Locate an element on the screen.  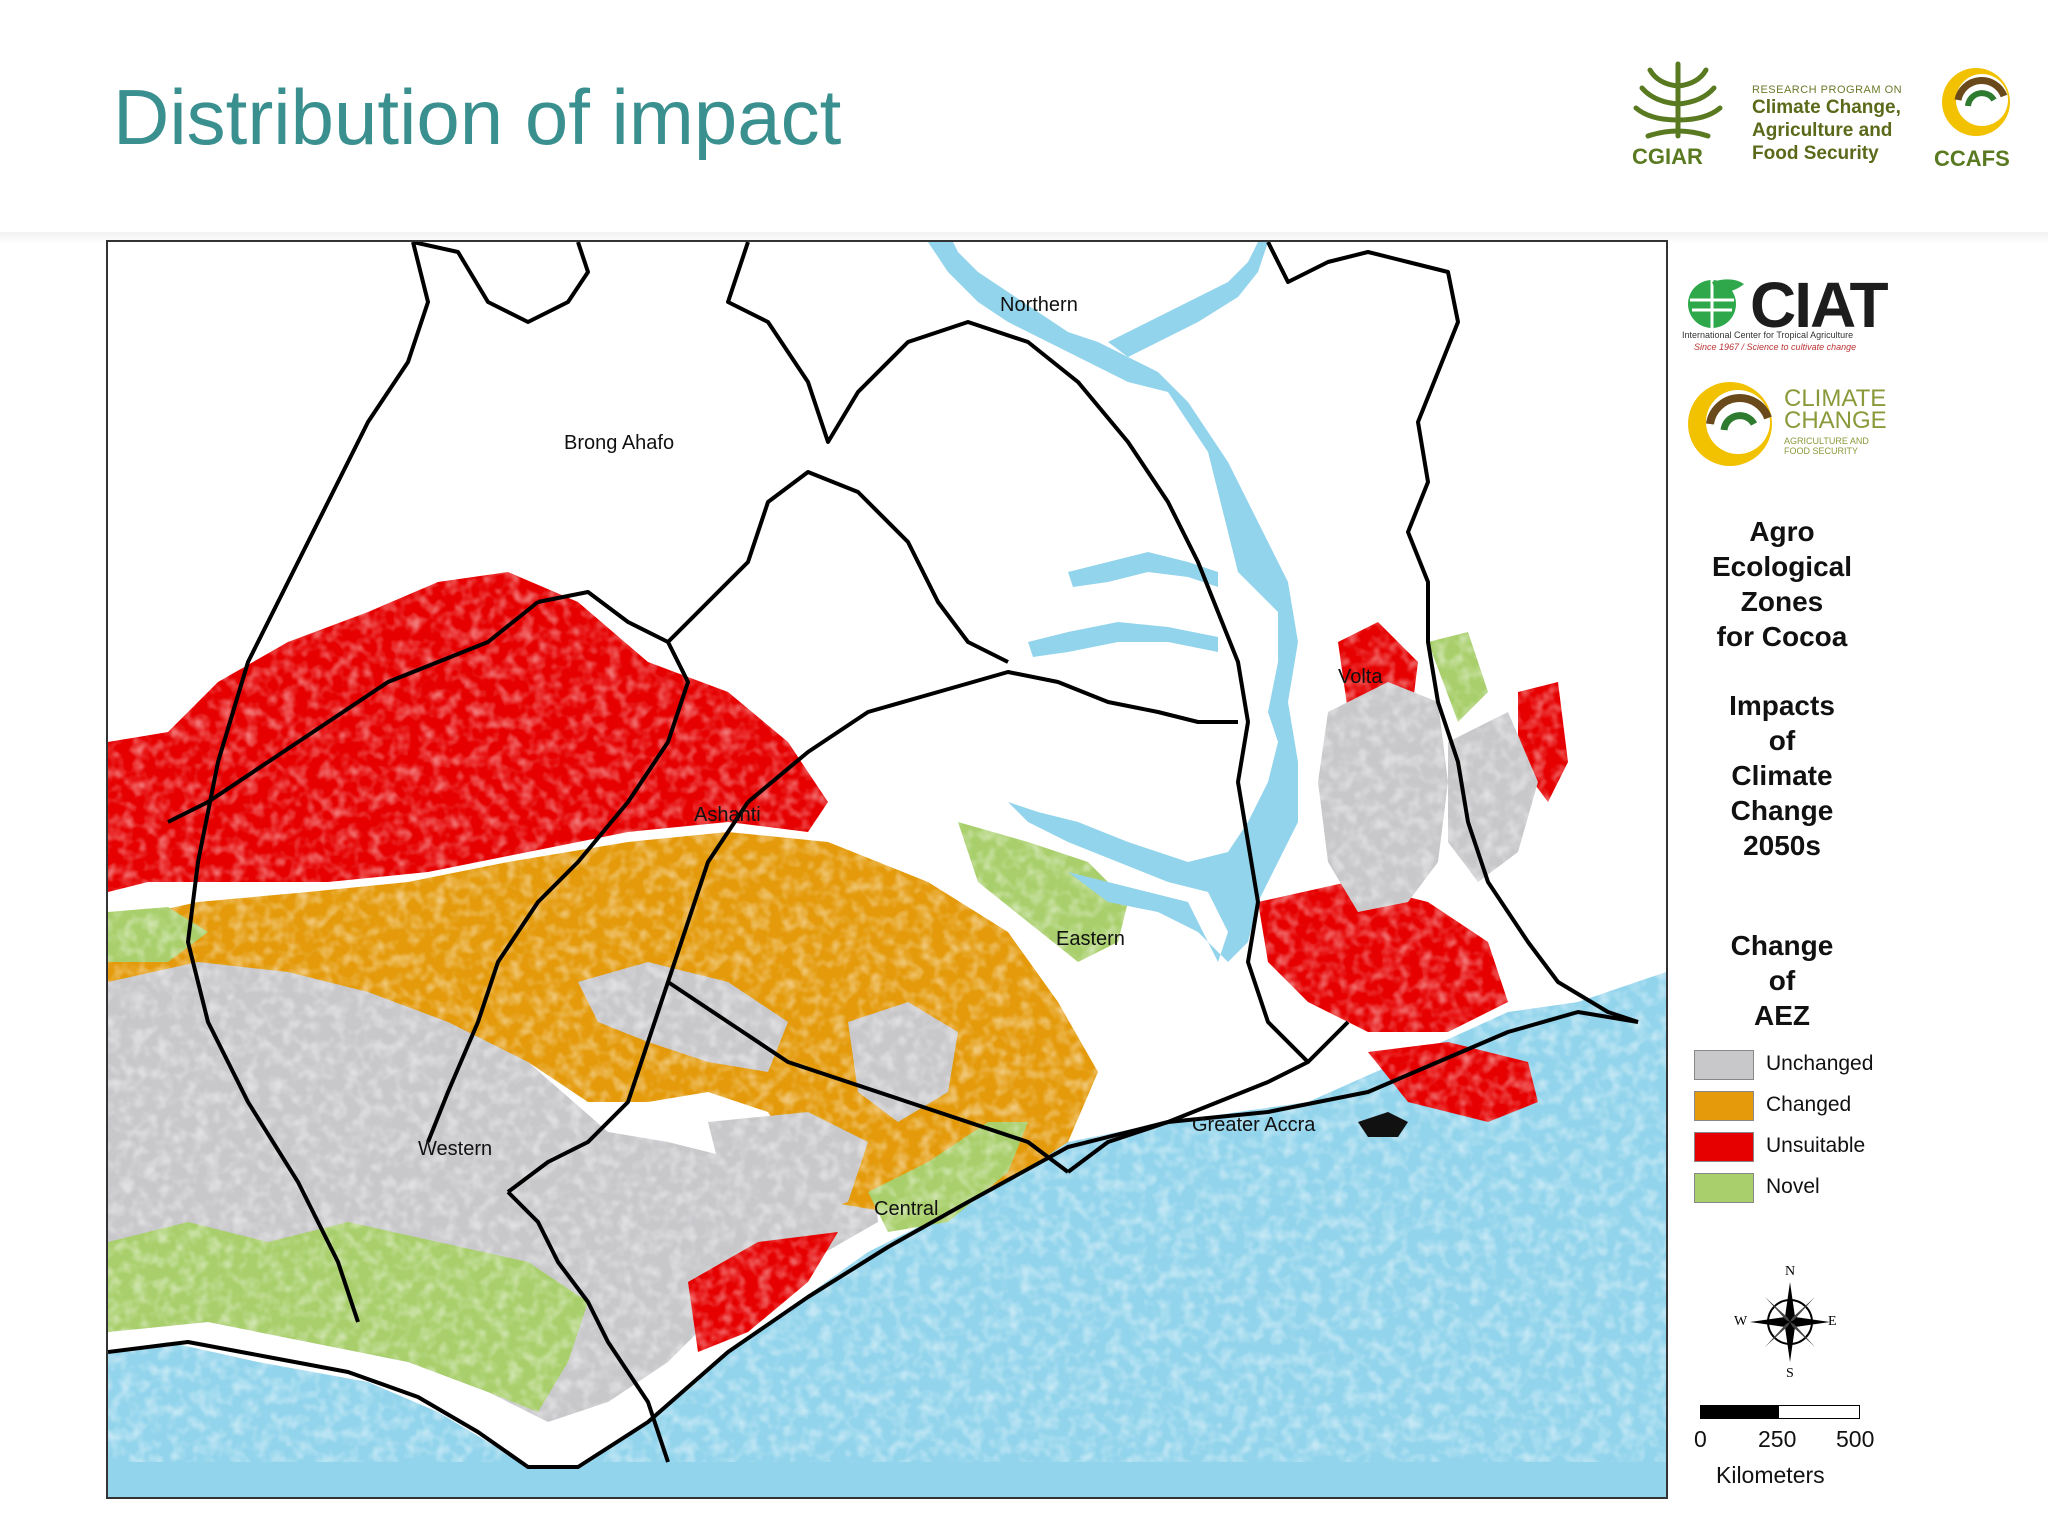
cc-logo-line-1: CLIMATE is located at coordinates (1835, 398).